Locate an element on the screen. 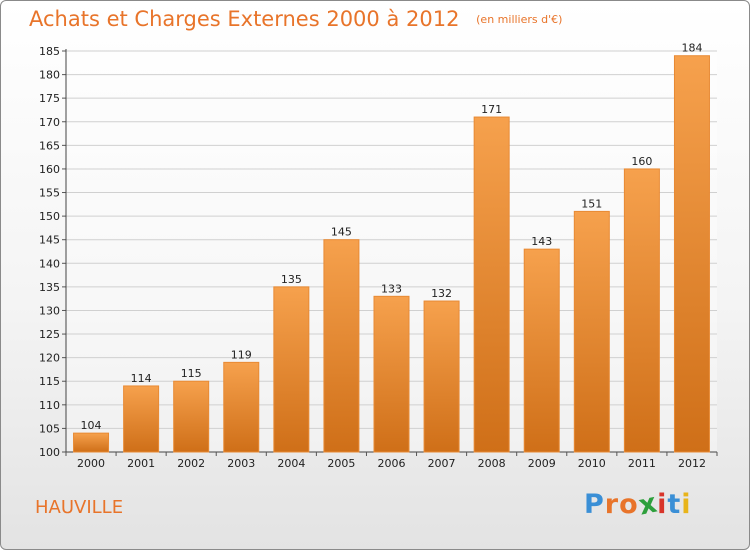  chart-unit: (en milliers d'€) is located at coordinates (519, 19).